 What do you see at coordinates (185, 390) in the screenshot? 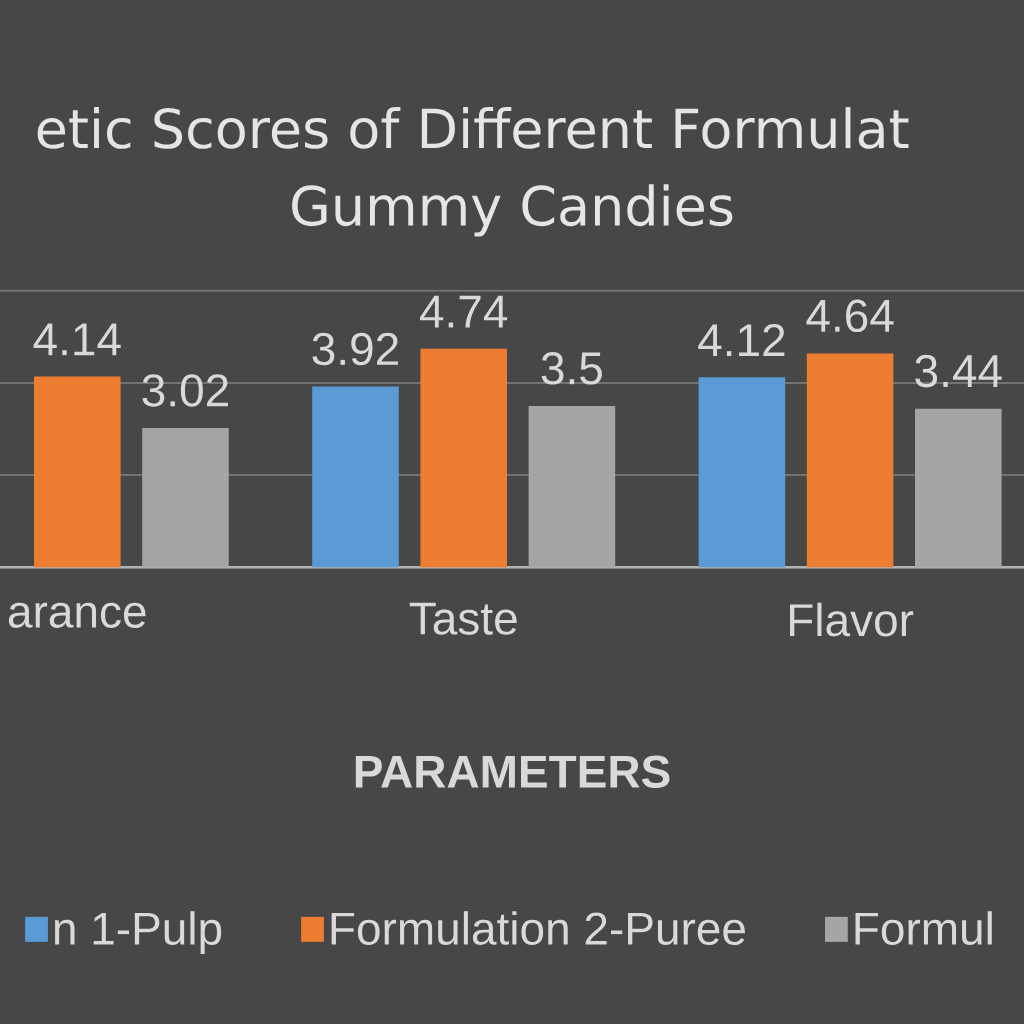
I see `data-label: 3.02` at bounding box center [185, 390].